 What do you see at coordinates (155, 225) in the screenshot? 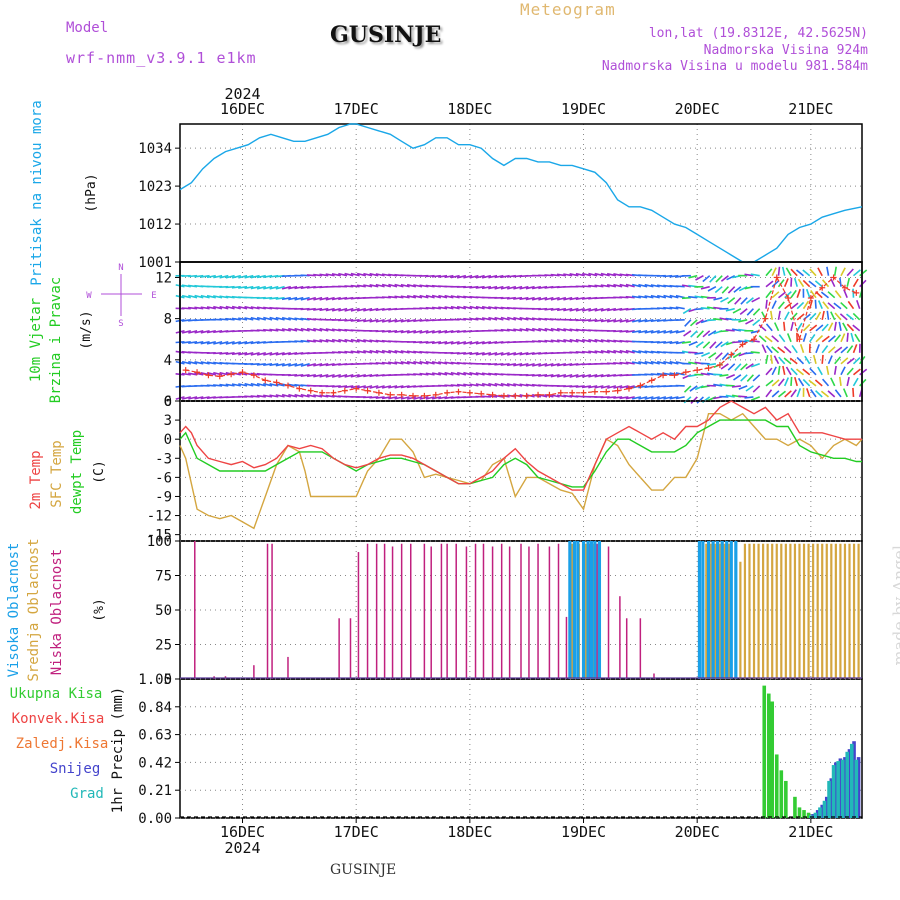
I see `y-tick-label: 1012` at bounding box center [155, 225].